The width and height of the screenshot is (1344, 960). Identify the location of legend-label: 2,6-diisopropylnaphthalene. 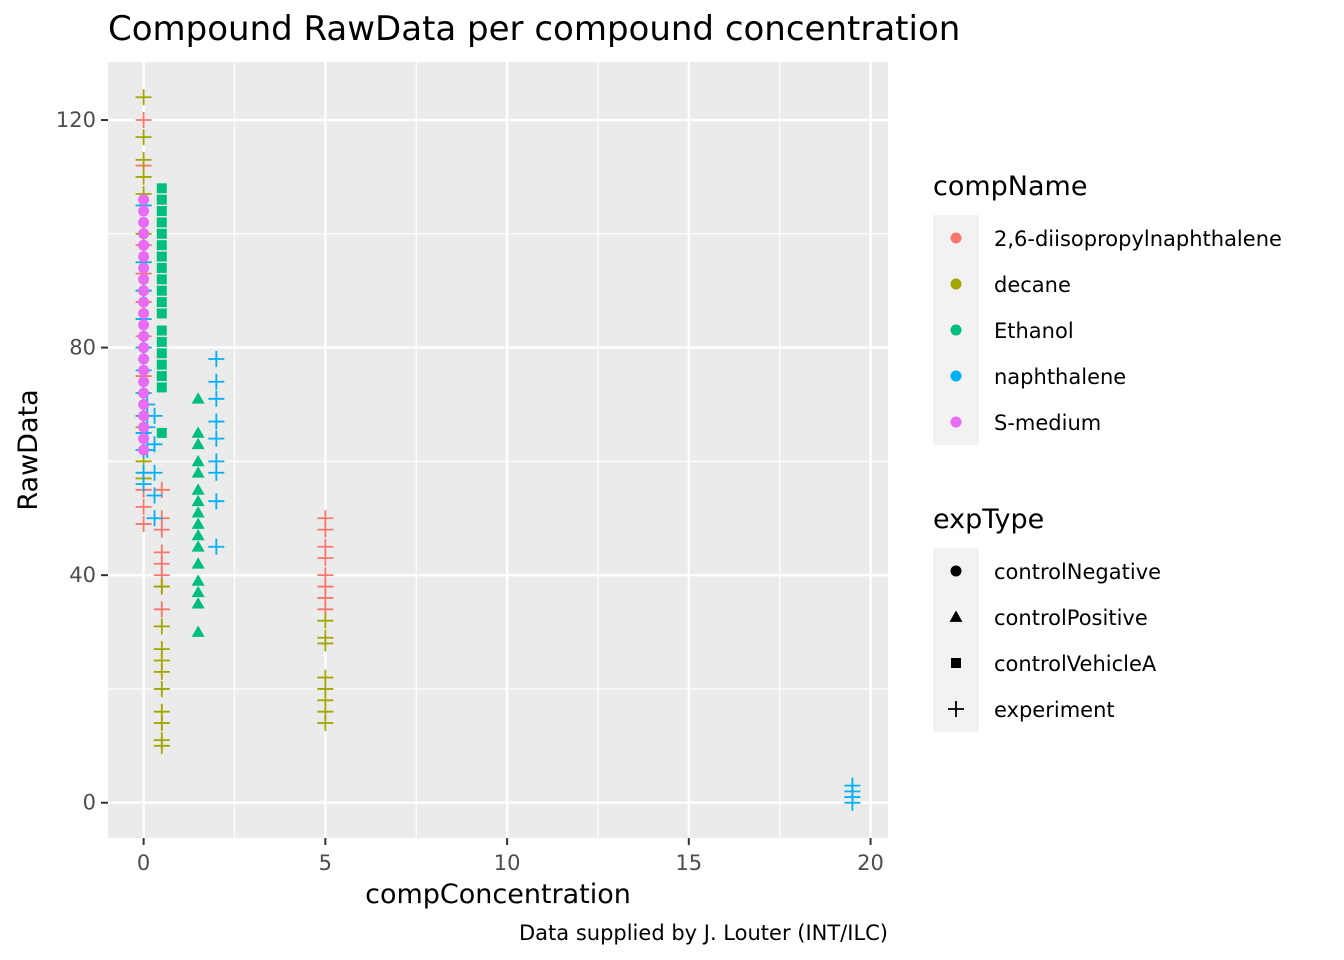
(1138, 239).